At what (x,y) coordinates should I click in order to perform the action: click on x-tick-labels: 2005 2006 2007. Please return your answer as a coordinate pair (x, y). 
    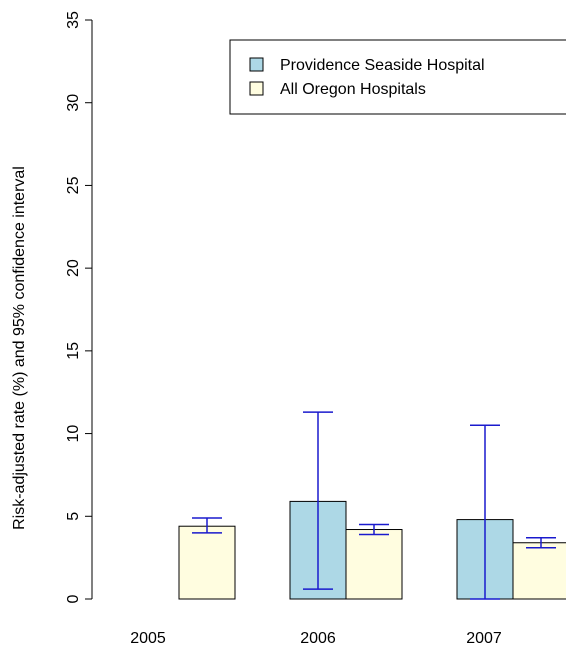
    Looking at the image, I should click on (316, 638).